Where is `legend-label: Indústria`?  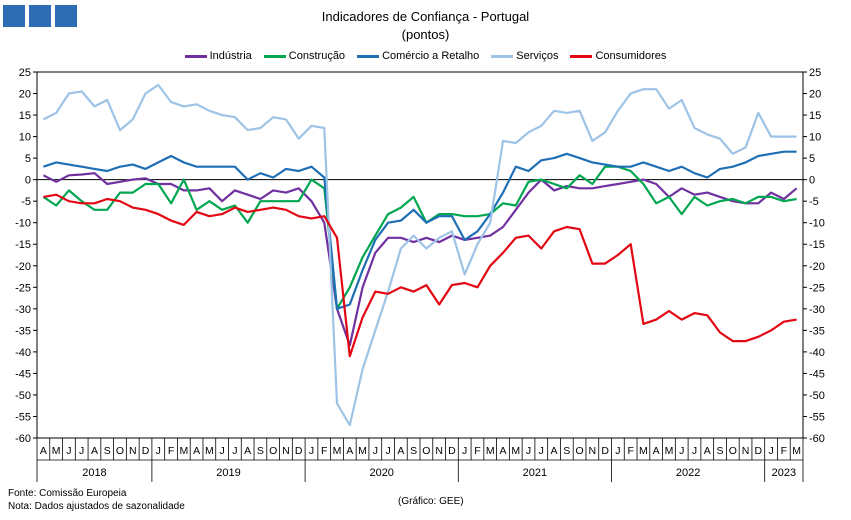
legend-label: Indústria is located at coordinates (230, 56).